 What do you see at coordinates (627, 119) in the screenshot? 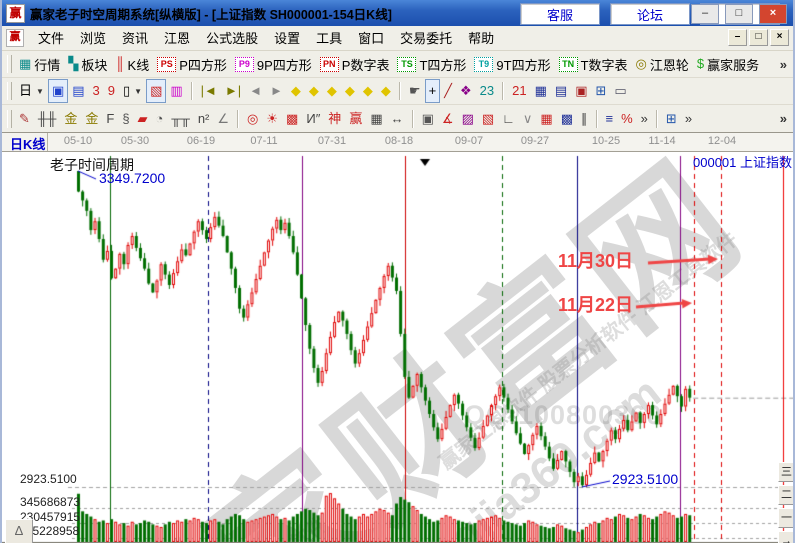
I see `percent-line-tool: %` at bounding box center [627, 119].